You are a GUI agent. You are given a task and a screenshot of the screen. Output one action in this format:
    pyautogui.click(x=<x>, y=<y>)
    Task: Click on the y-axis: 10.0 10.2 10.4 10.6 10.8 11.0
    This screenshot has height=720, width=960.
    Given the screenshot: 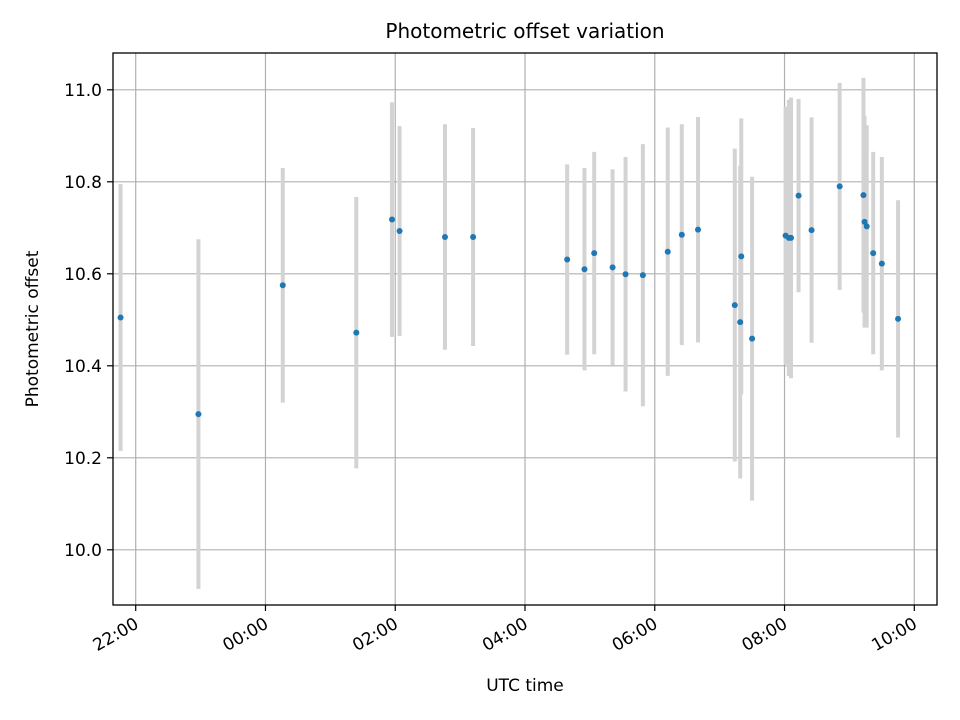 What is the action you would take?
    pyautogui.click(x=88, y=321)
    